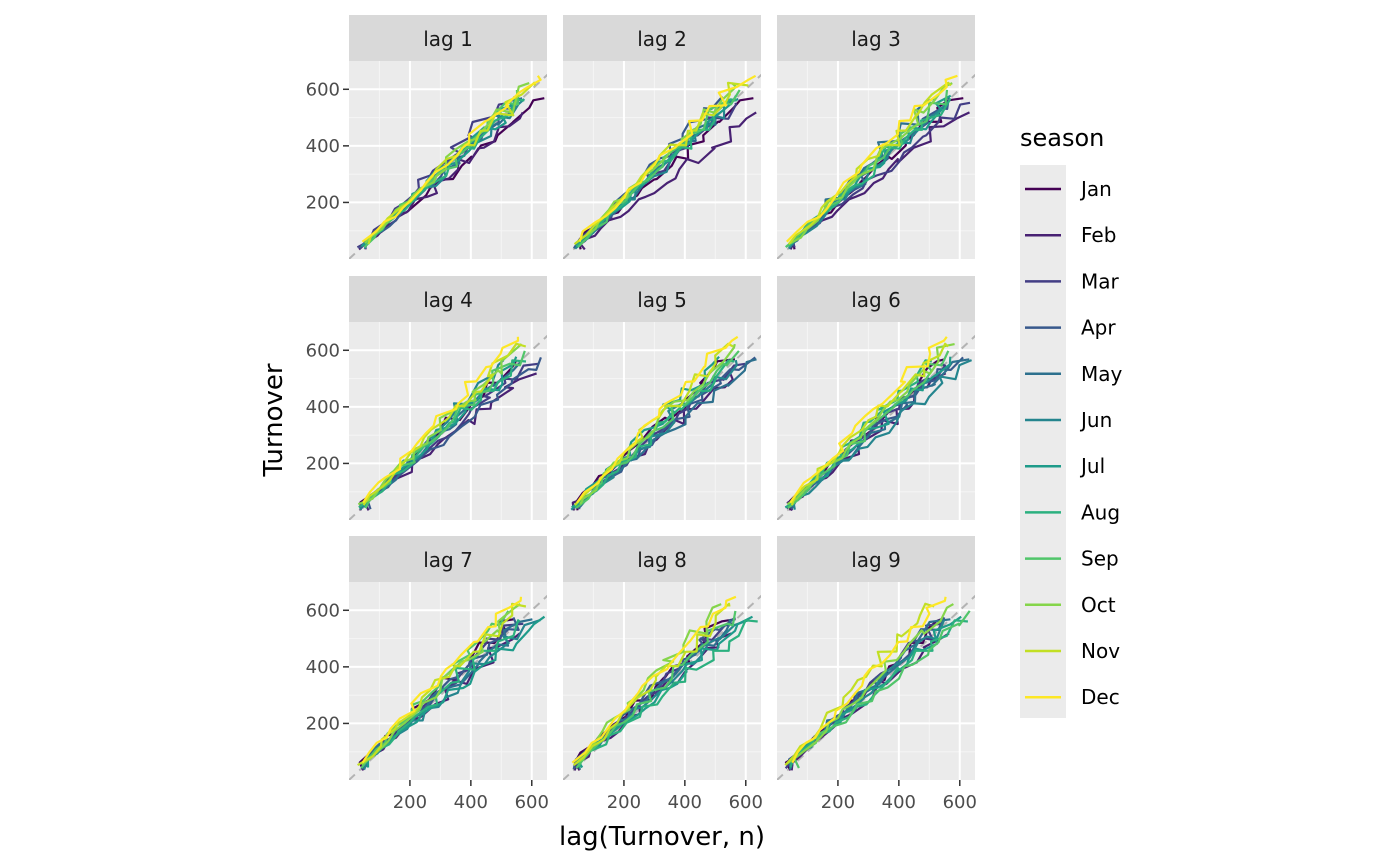 The image size is (1400, 866). I want to click on facet-strip-label: lag 2, so click(662, 39).